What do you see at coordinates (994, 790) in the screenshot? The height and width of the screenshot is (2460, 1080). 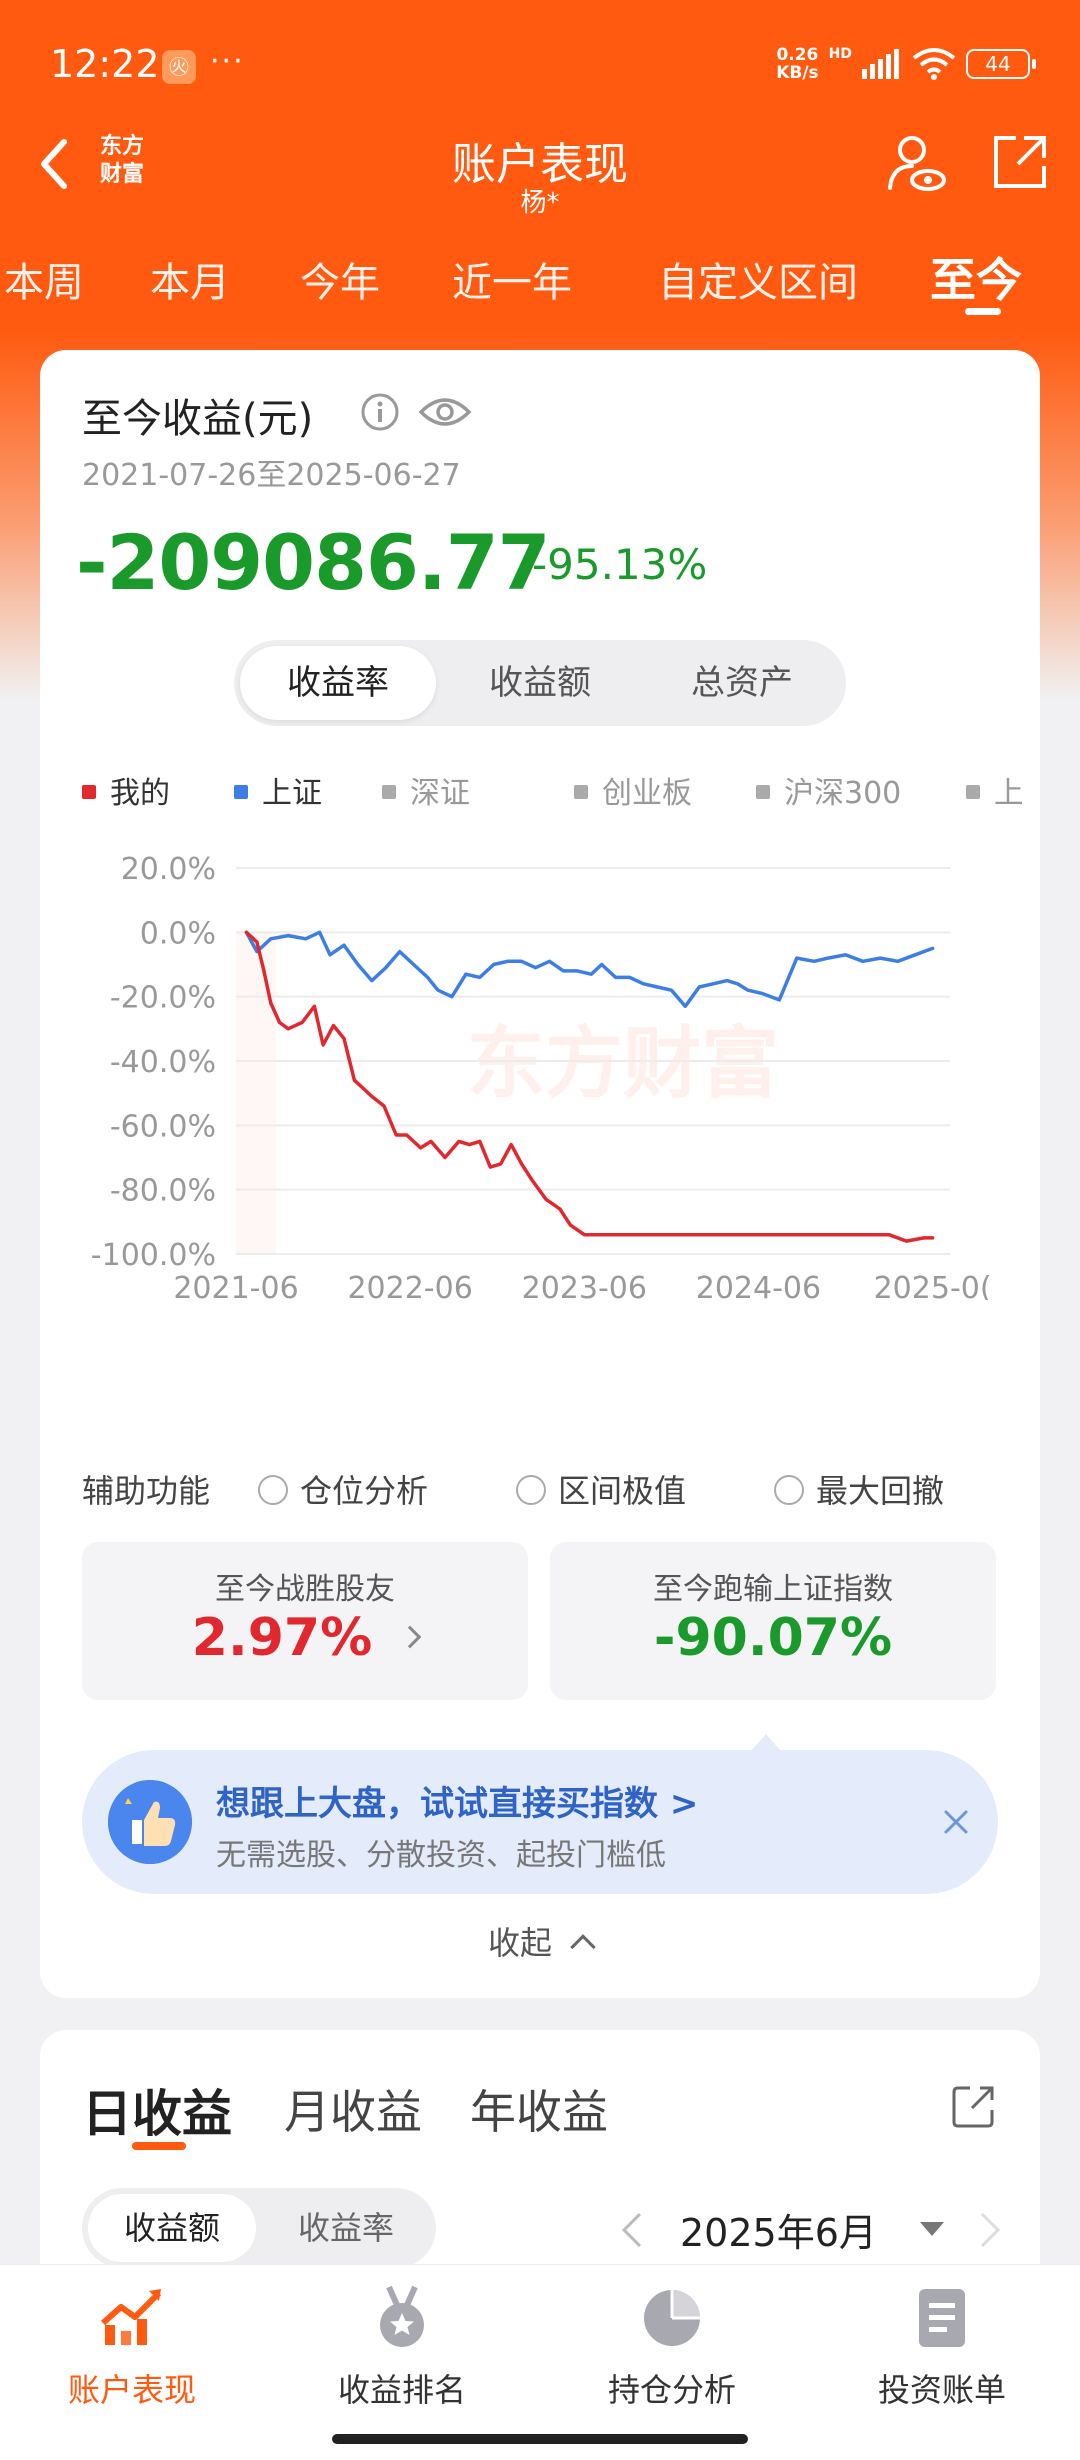 I see `legend-more: 上` at bounding box center [994, 790].